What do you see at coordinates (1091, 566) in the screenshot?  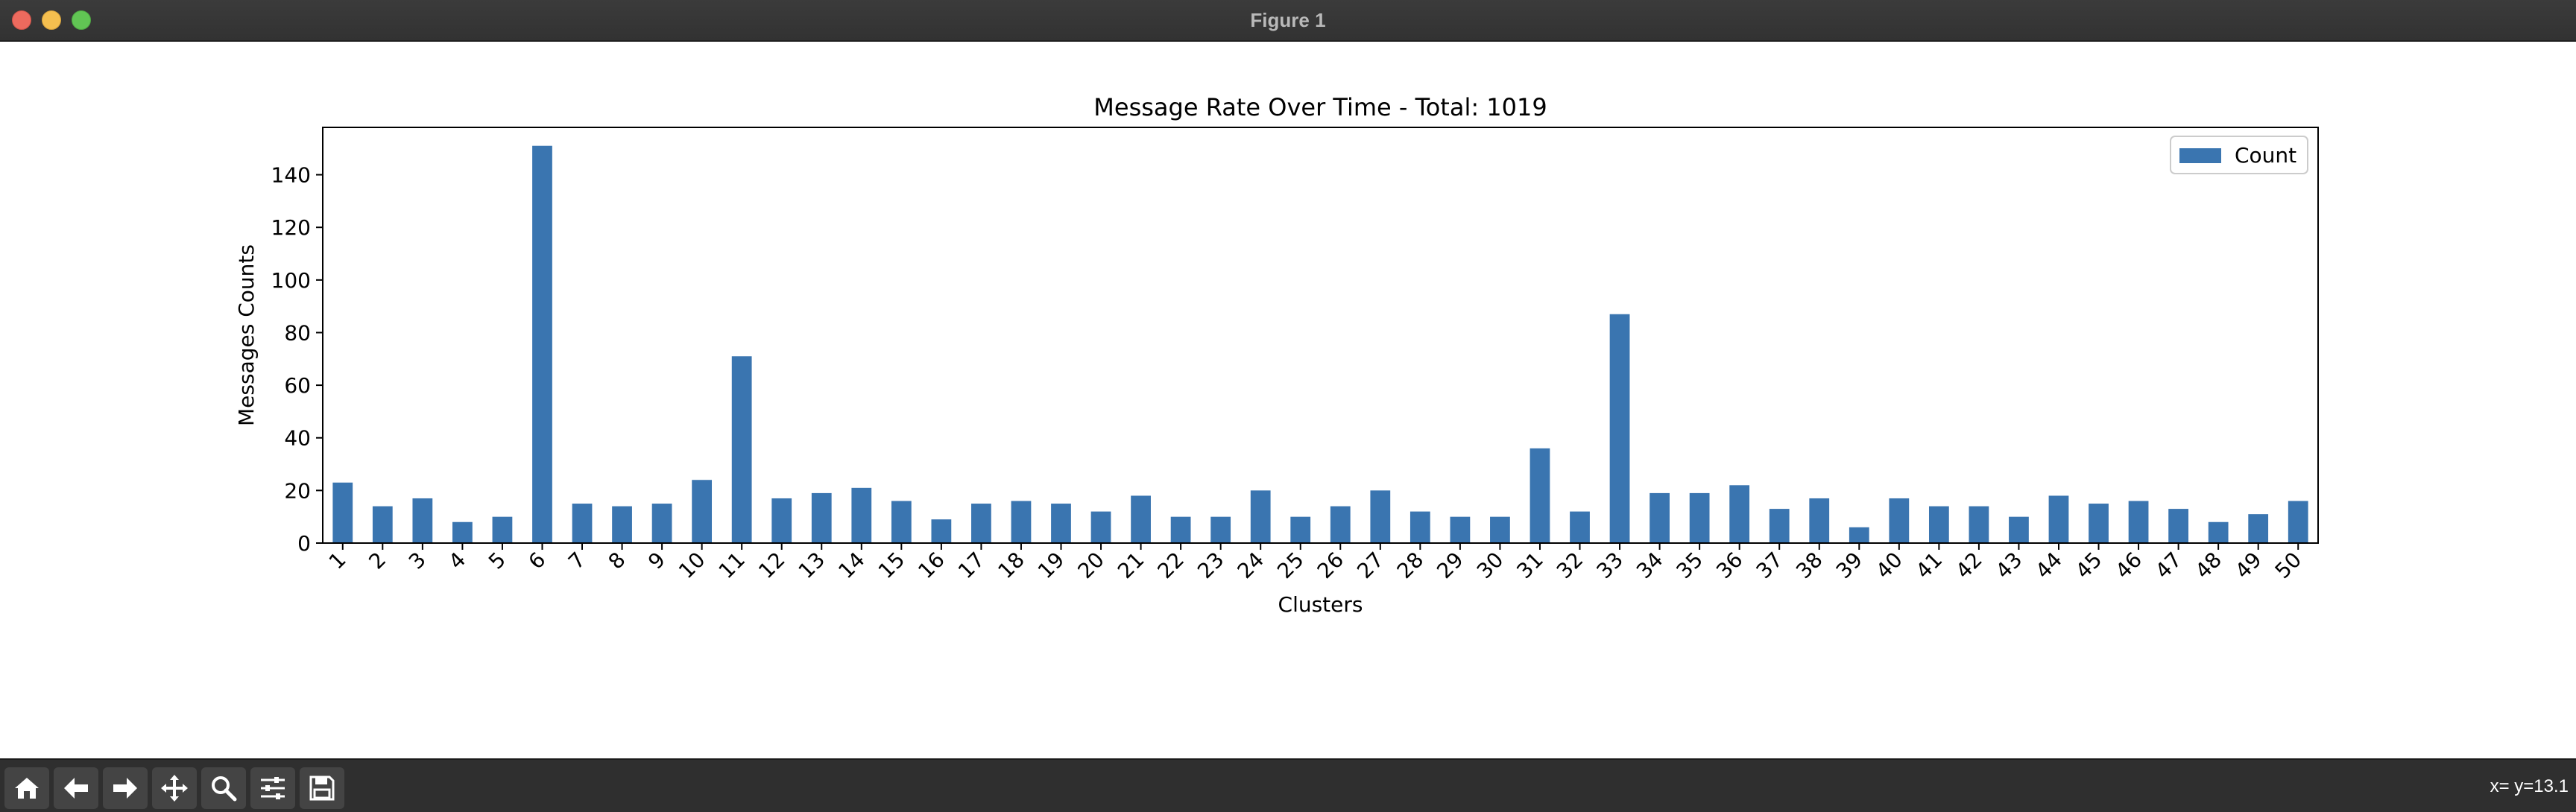 I see `x-tick-label: 20` at bounding box center [1091, 566].